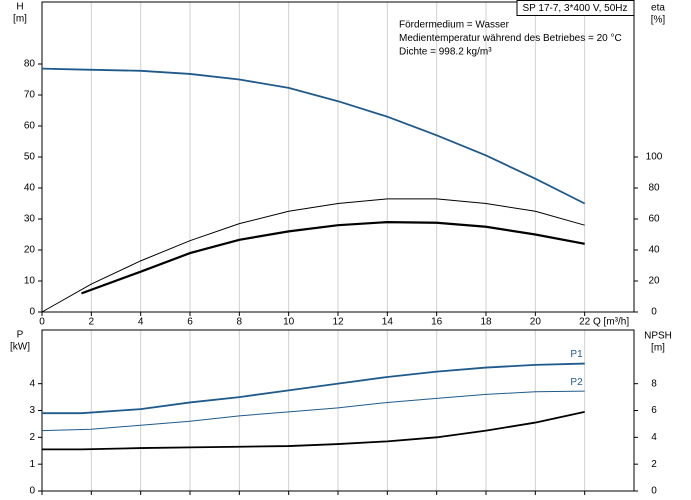 The image size is (691, 500). I want to click on y2-axis-label: NPSH, so click(658, 336).